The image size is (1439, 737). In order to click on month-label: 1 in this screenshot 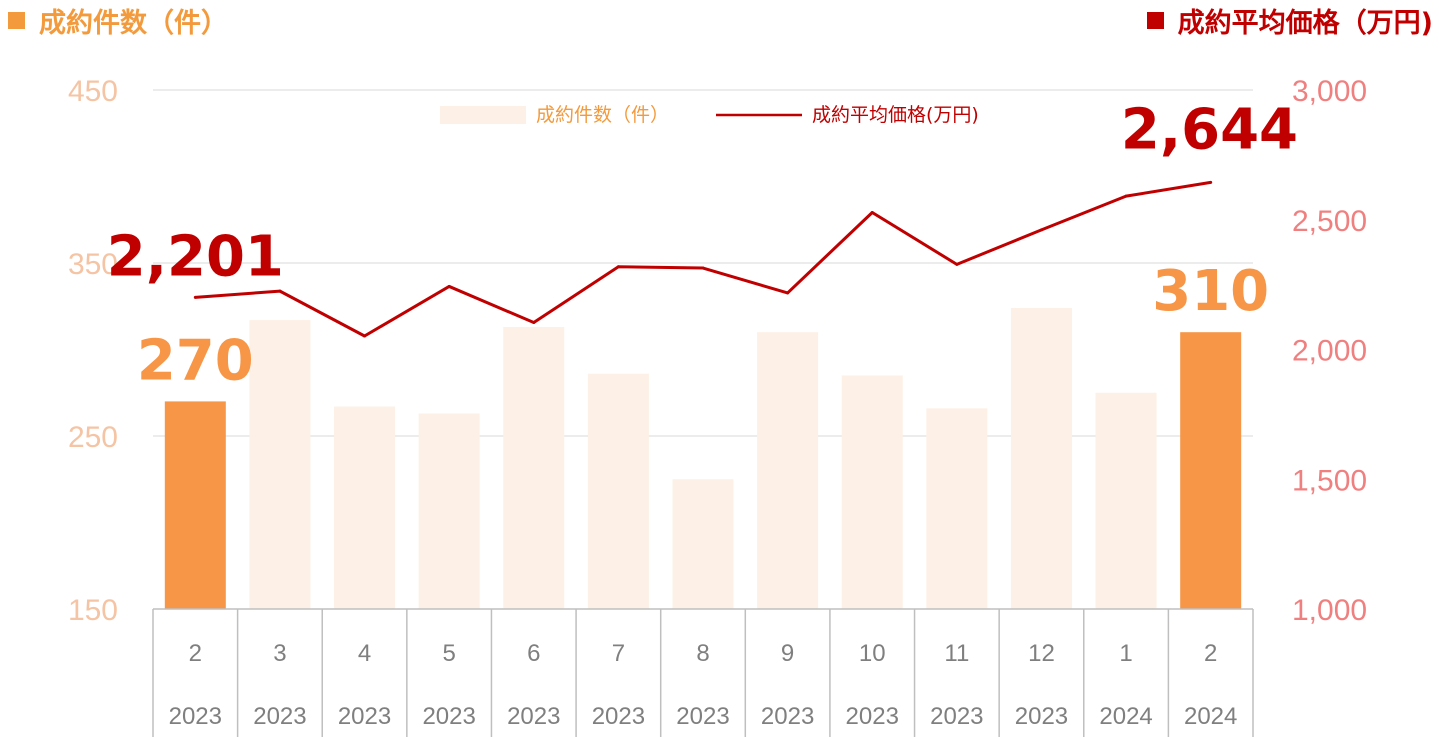, I will do `click(1125, 653)`.